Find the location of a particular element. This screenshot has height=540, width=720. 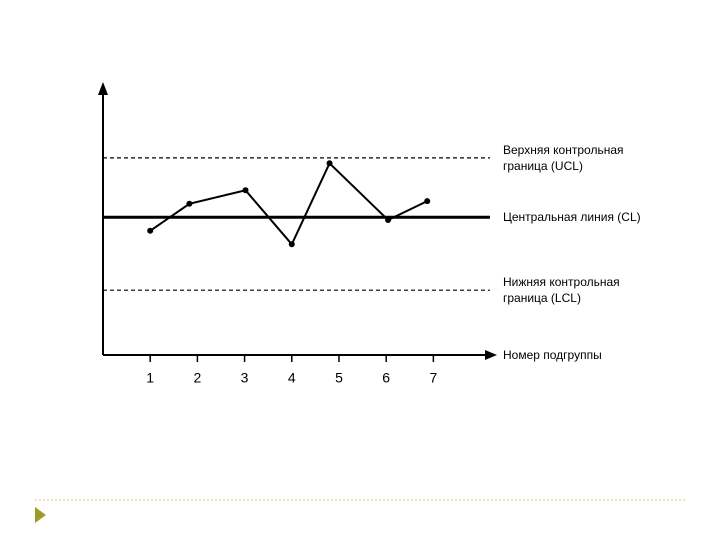

y-axis-arrow is located at coordinates (103, 88).